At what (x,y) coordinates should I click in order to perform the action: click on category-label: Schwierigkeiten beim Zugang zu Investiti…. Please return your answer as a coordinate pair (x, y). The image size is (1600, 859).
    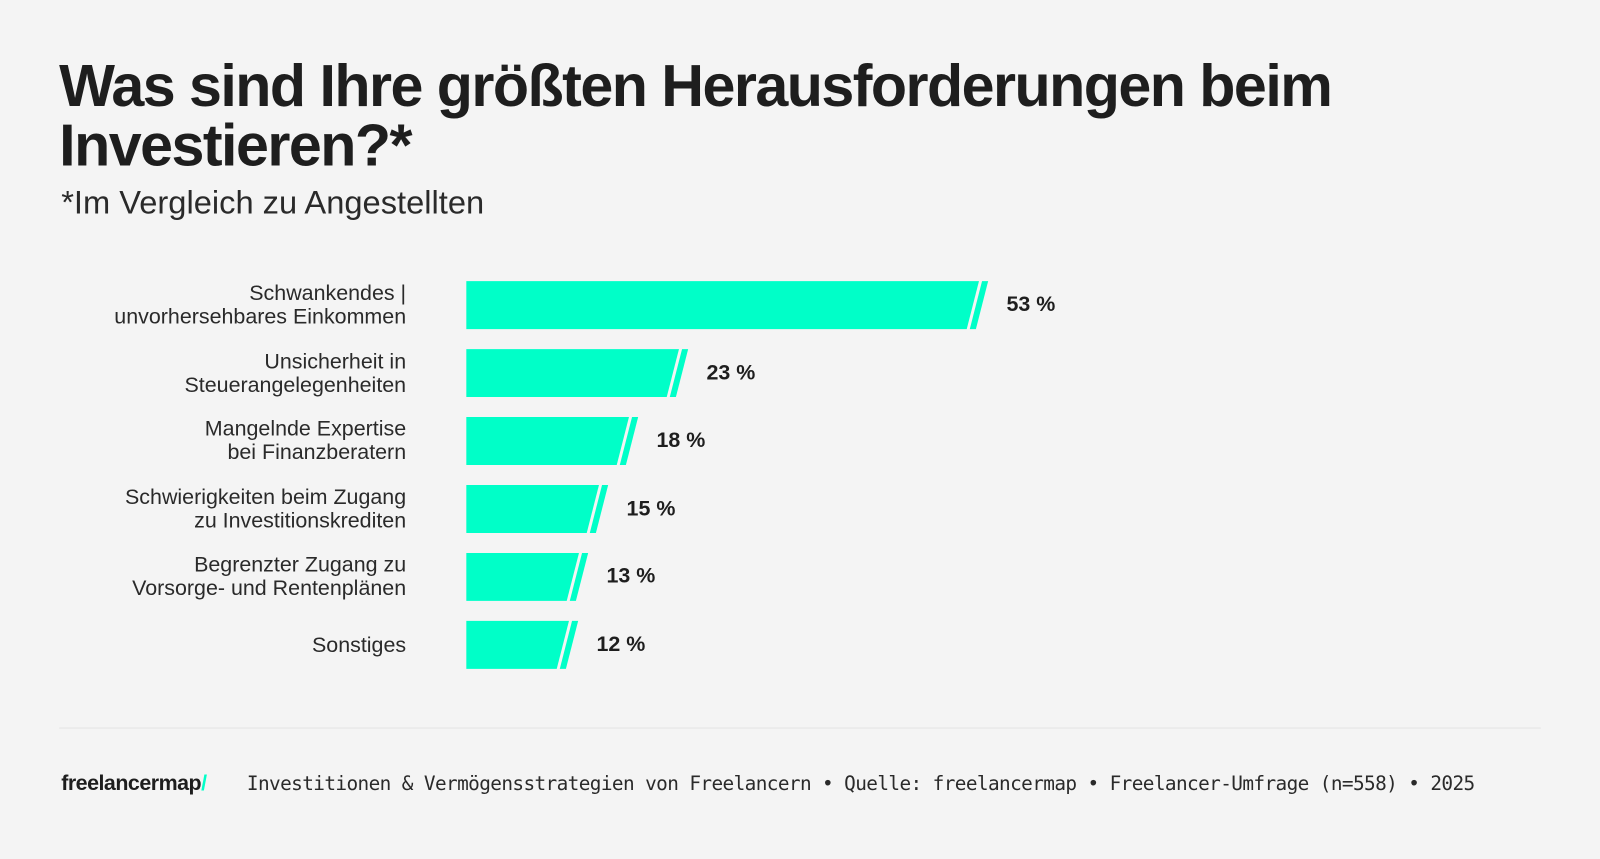
    Looking at the image, I should click on (266, 509).